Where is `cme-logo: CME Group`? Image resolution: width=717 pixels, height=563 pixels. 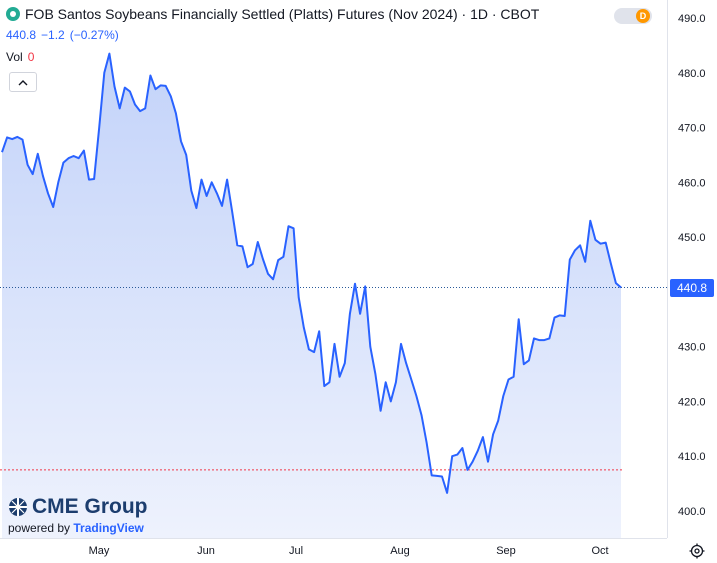
cme-logo: CME Group is located at coordinates (78, 507).